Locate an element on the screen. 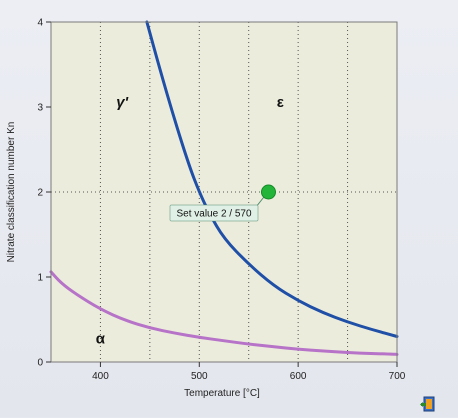  marker-callout-box is located at coordinates (214, 213).